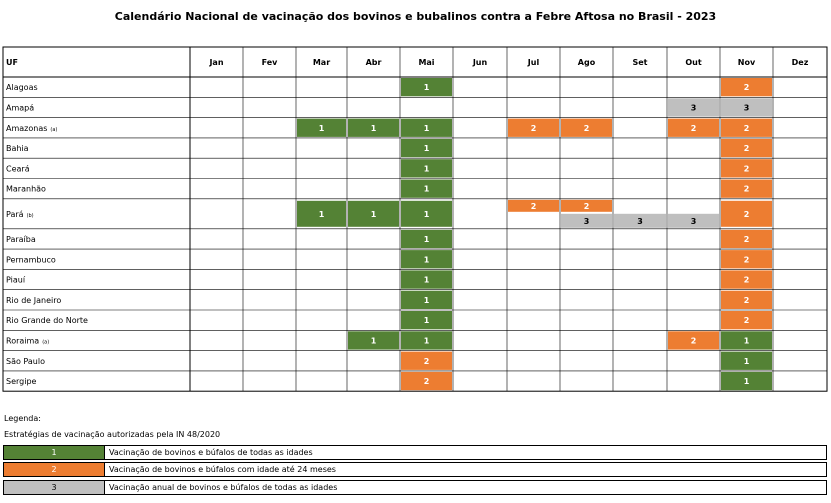 The image size is (831, 503). What do you see at coordinates (26, 189) in the screenshot?
I see `state-name: Maranhão` at bounding box center [26, 189].